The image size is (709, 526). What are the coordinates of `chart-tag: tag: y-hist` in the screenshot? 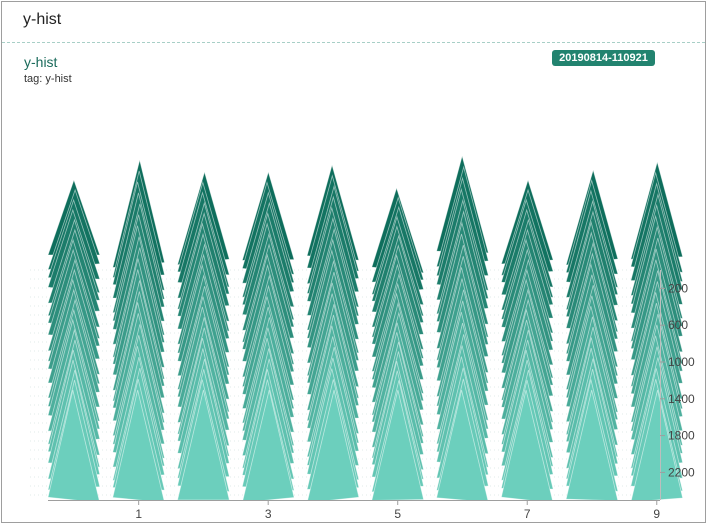 It's located at (48, 79).